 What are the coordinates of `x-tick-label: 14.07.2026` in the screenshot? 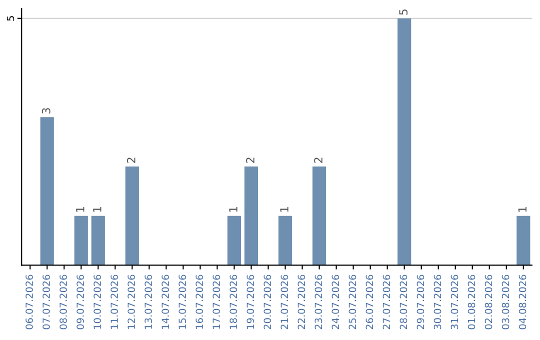 It's located at (166, 301).